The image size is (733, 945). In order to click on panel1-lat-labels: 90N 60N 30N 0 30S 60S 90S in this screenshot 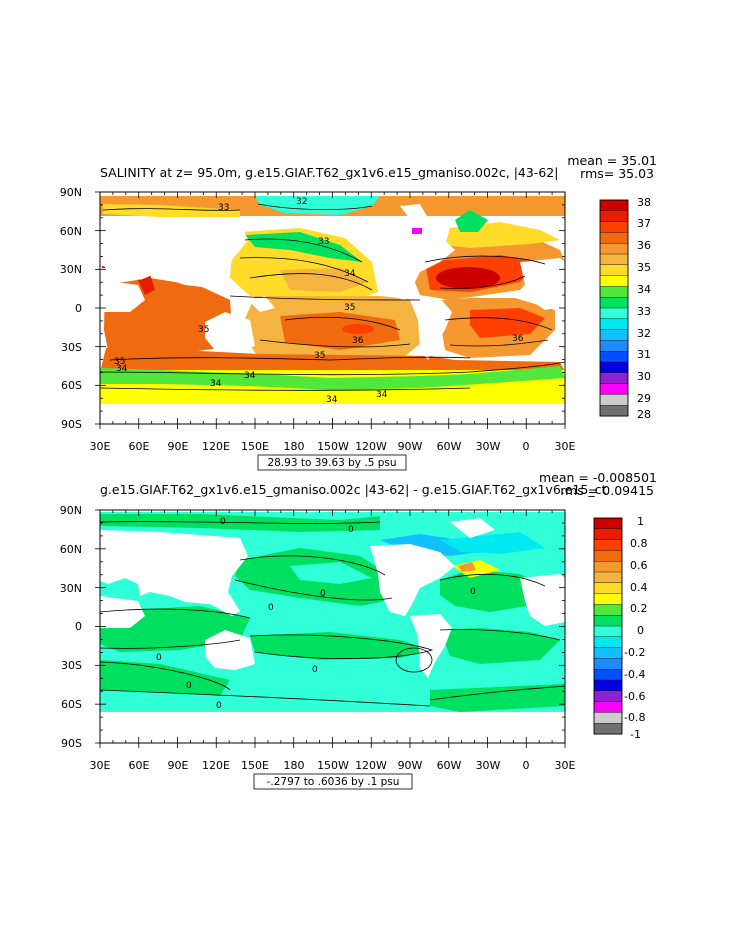, I will do `click(71, 308)`.